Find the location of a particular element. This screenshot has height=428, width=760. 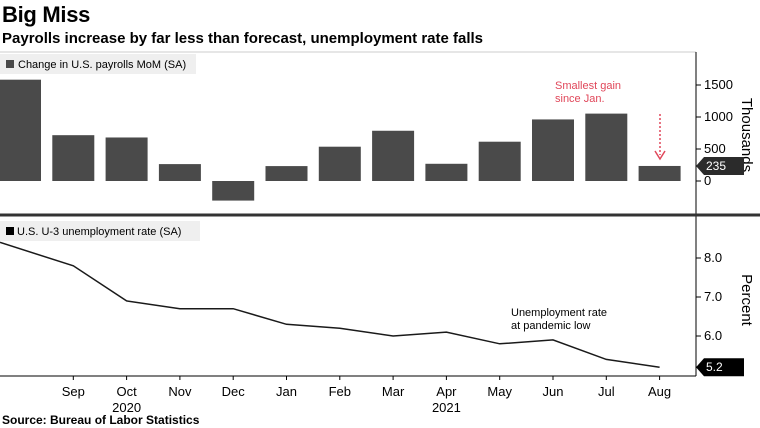

bar-annotation-arrowhead is located at coordinates (660, 155).